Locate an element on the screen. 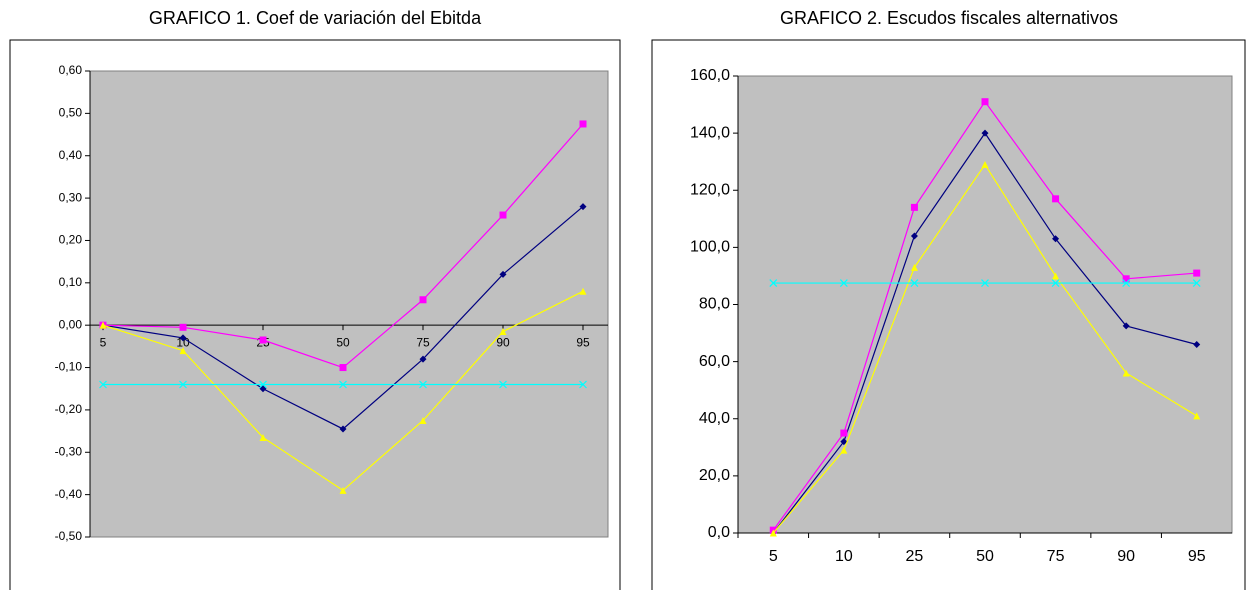 The image size is (1255, 590). y-tick-label: 0,20 is located at coordinates (71, 240).